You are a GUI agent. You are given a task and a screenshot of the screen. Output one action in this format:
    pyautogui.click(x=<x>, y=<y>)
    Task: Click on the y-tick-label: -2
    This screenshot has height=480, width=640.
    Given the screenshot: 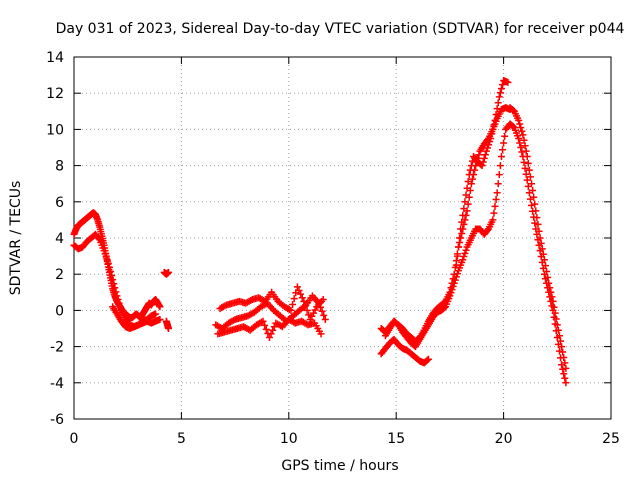 What is the action you would take?
    pyautogui.click(x=57, y=348)
    